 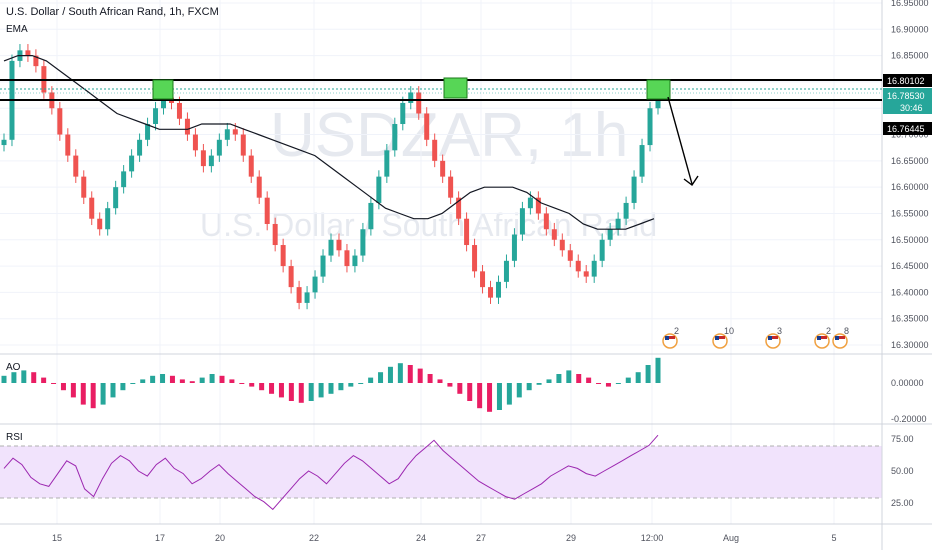 What do you see at coordinates (17, 29) in the screenshot?
I see `ema-label: EMA` at bounding box center [17, 29].